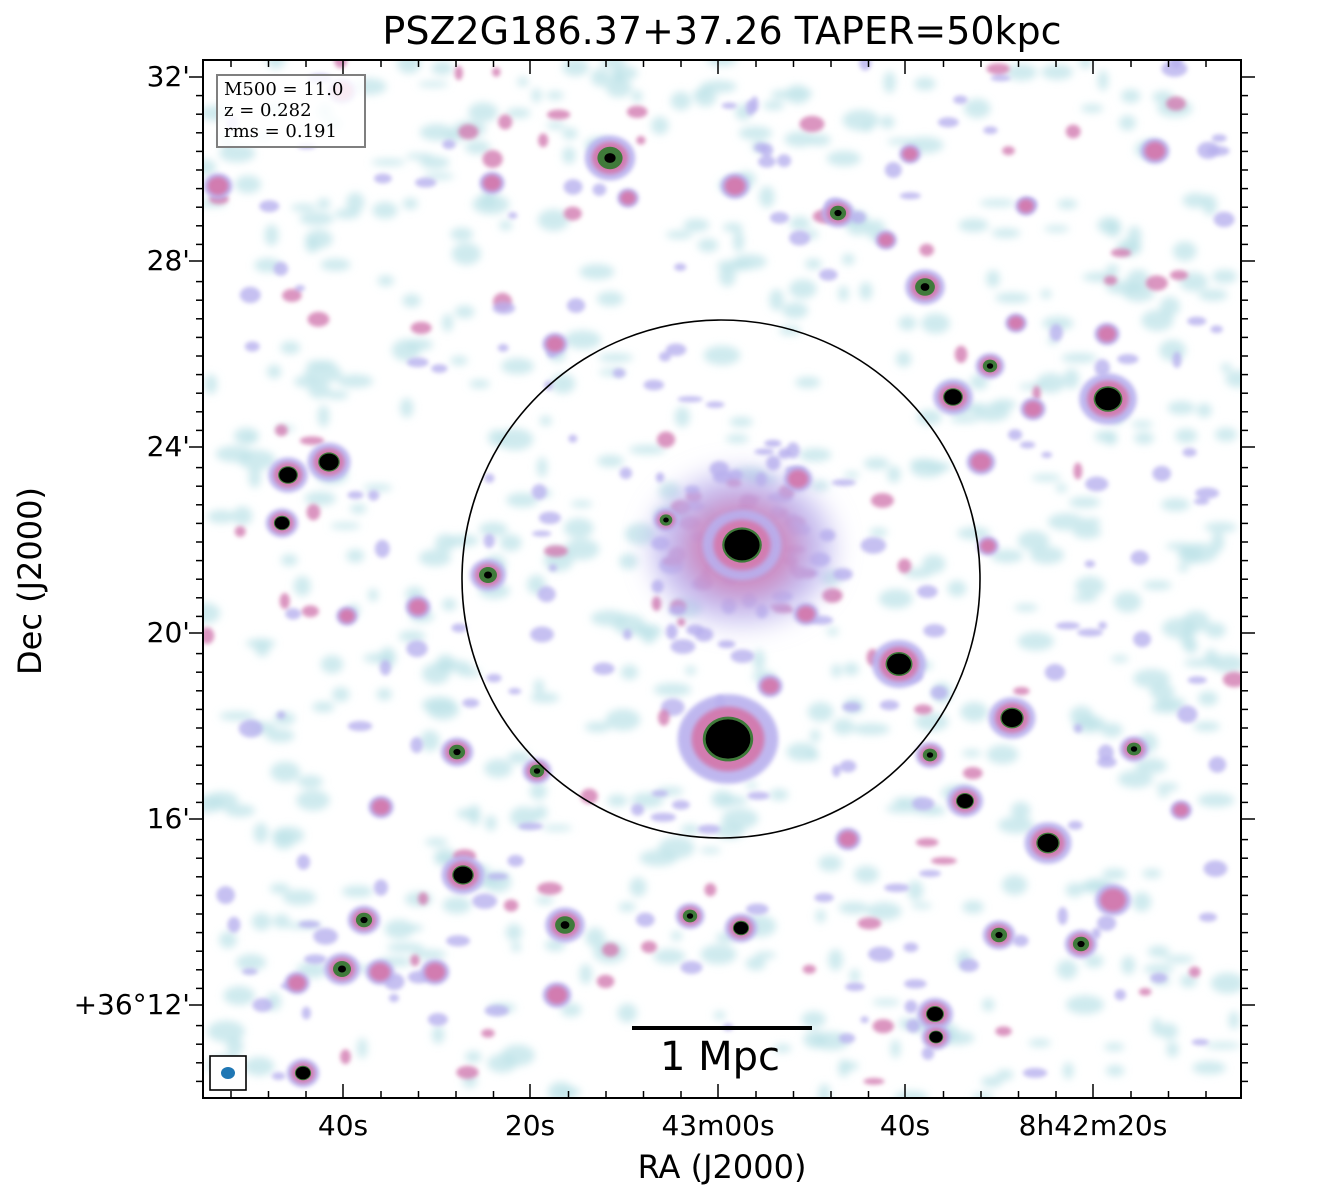 The width and height of the screenshot is (1321, 1200). I want to click on rms-label: rms = 0.191, so click(280, 131).